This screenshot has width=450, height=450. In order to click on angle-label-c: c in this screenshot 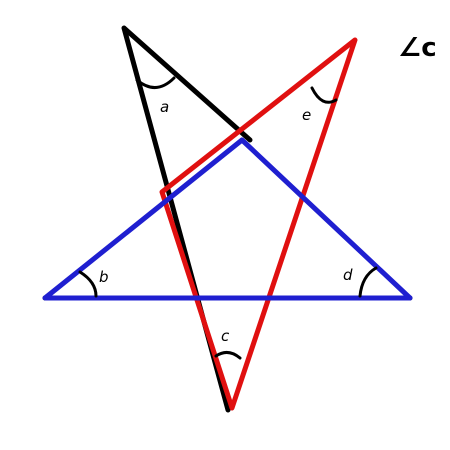, I will do `click(225, 336)`.